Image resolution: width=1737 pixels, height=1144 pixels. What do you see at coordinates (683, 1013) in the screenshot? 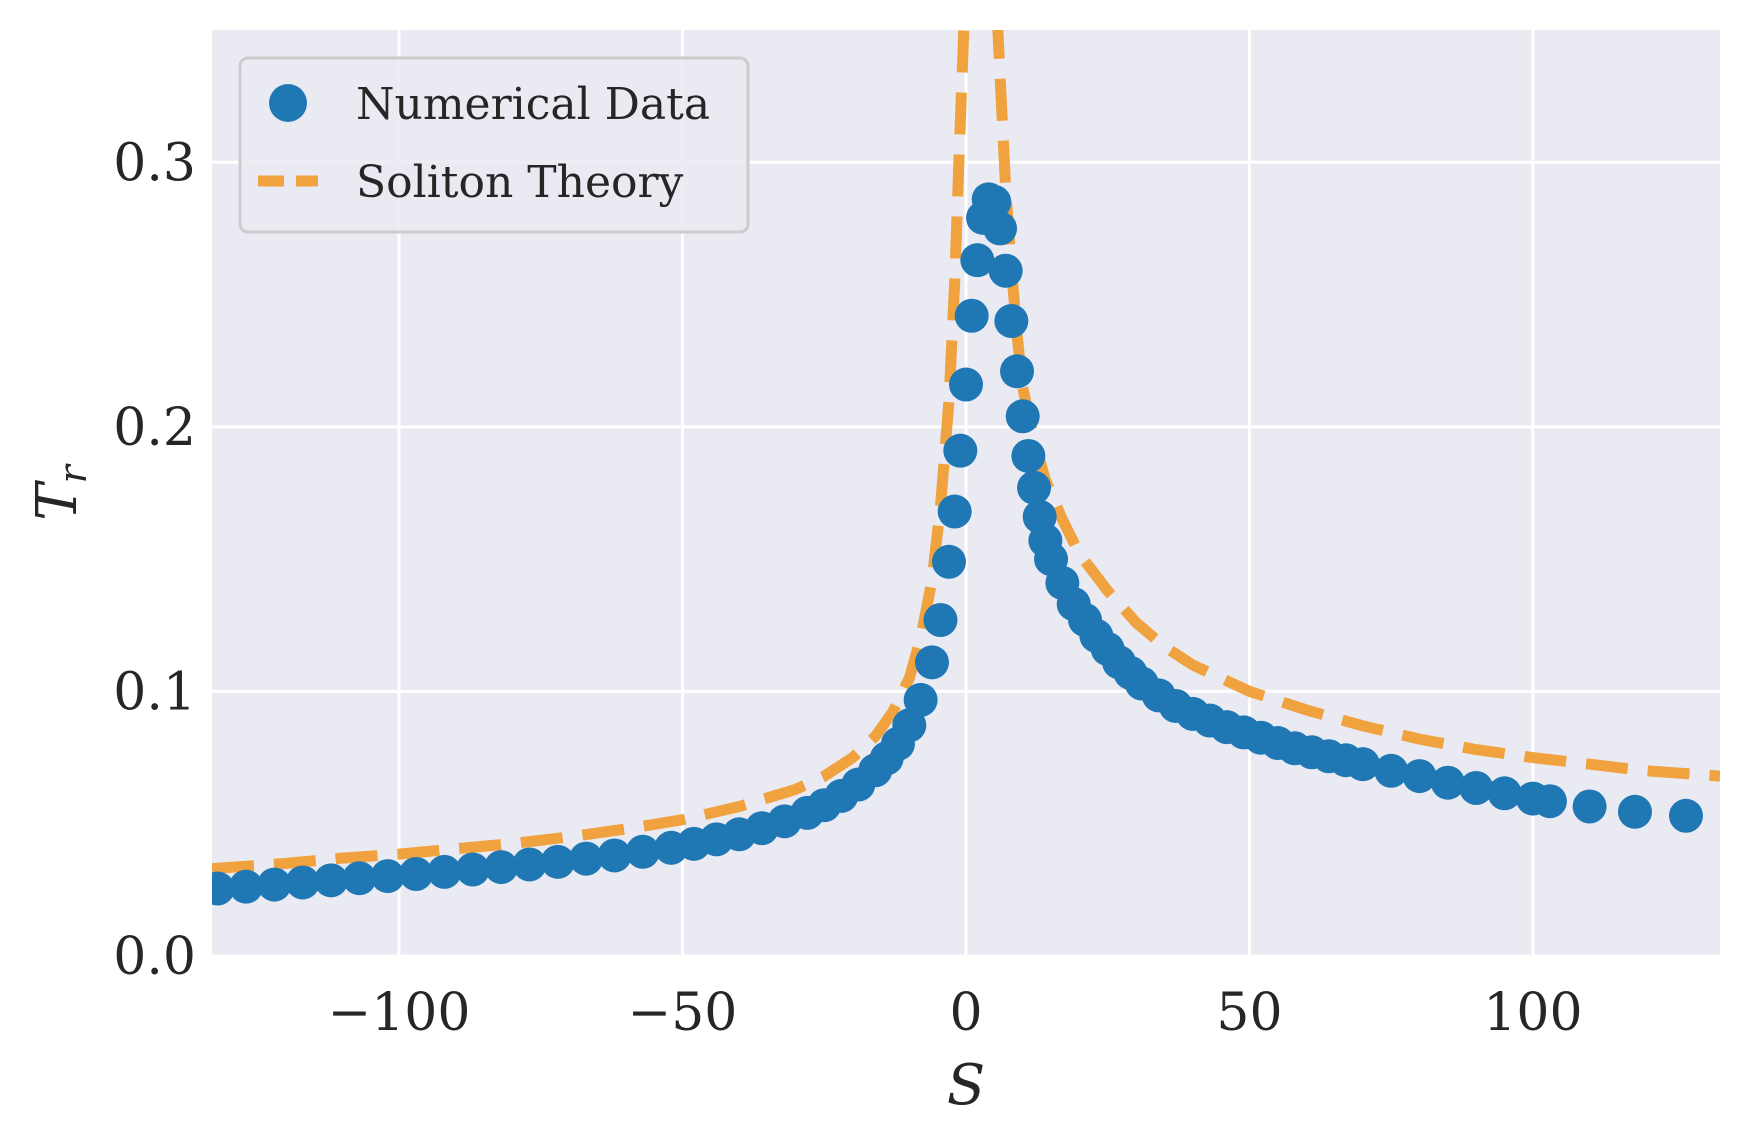
I see `x-tick-label-1: −50` at bounding box center [683, 1013].